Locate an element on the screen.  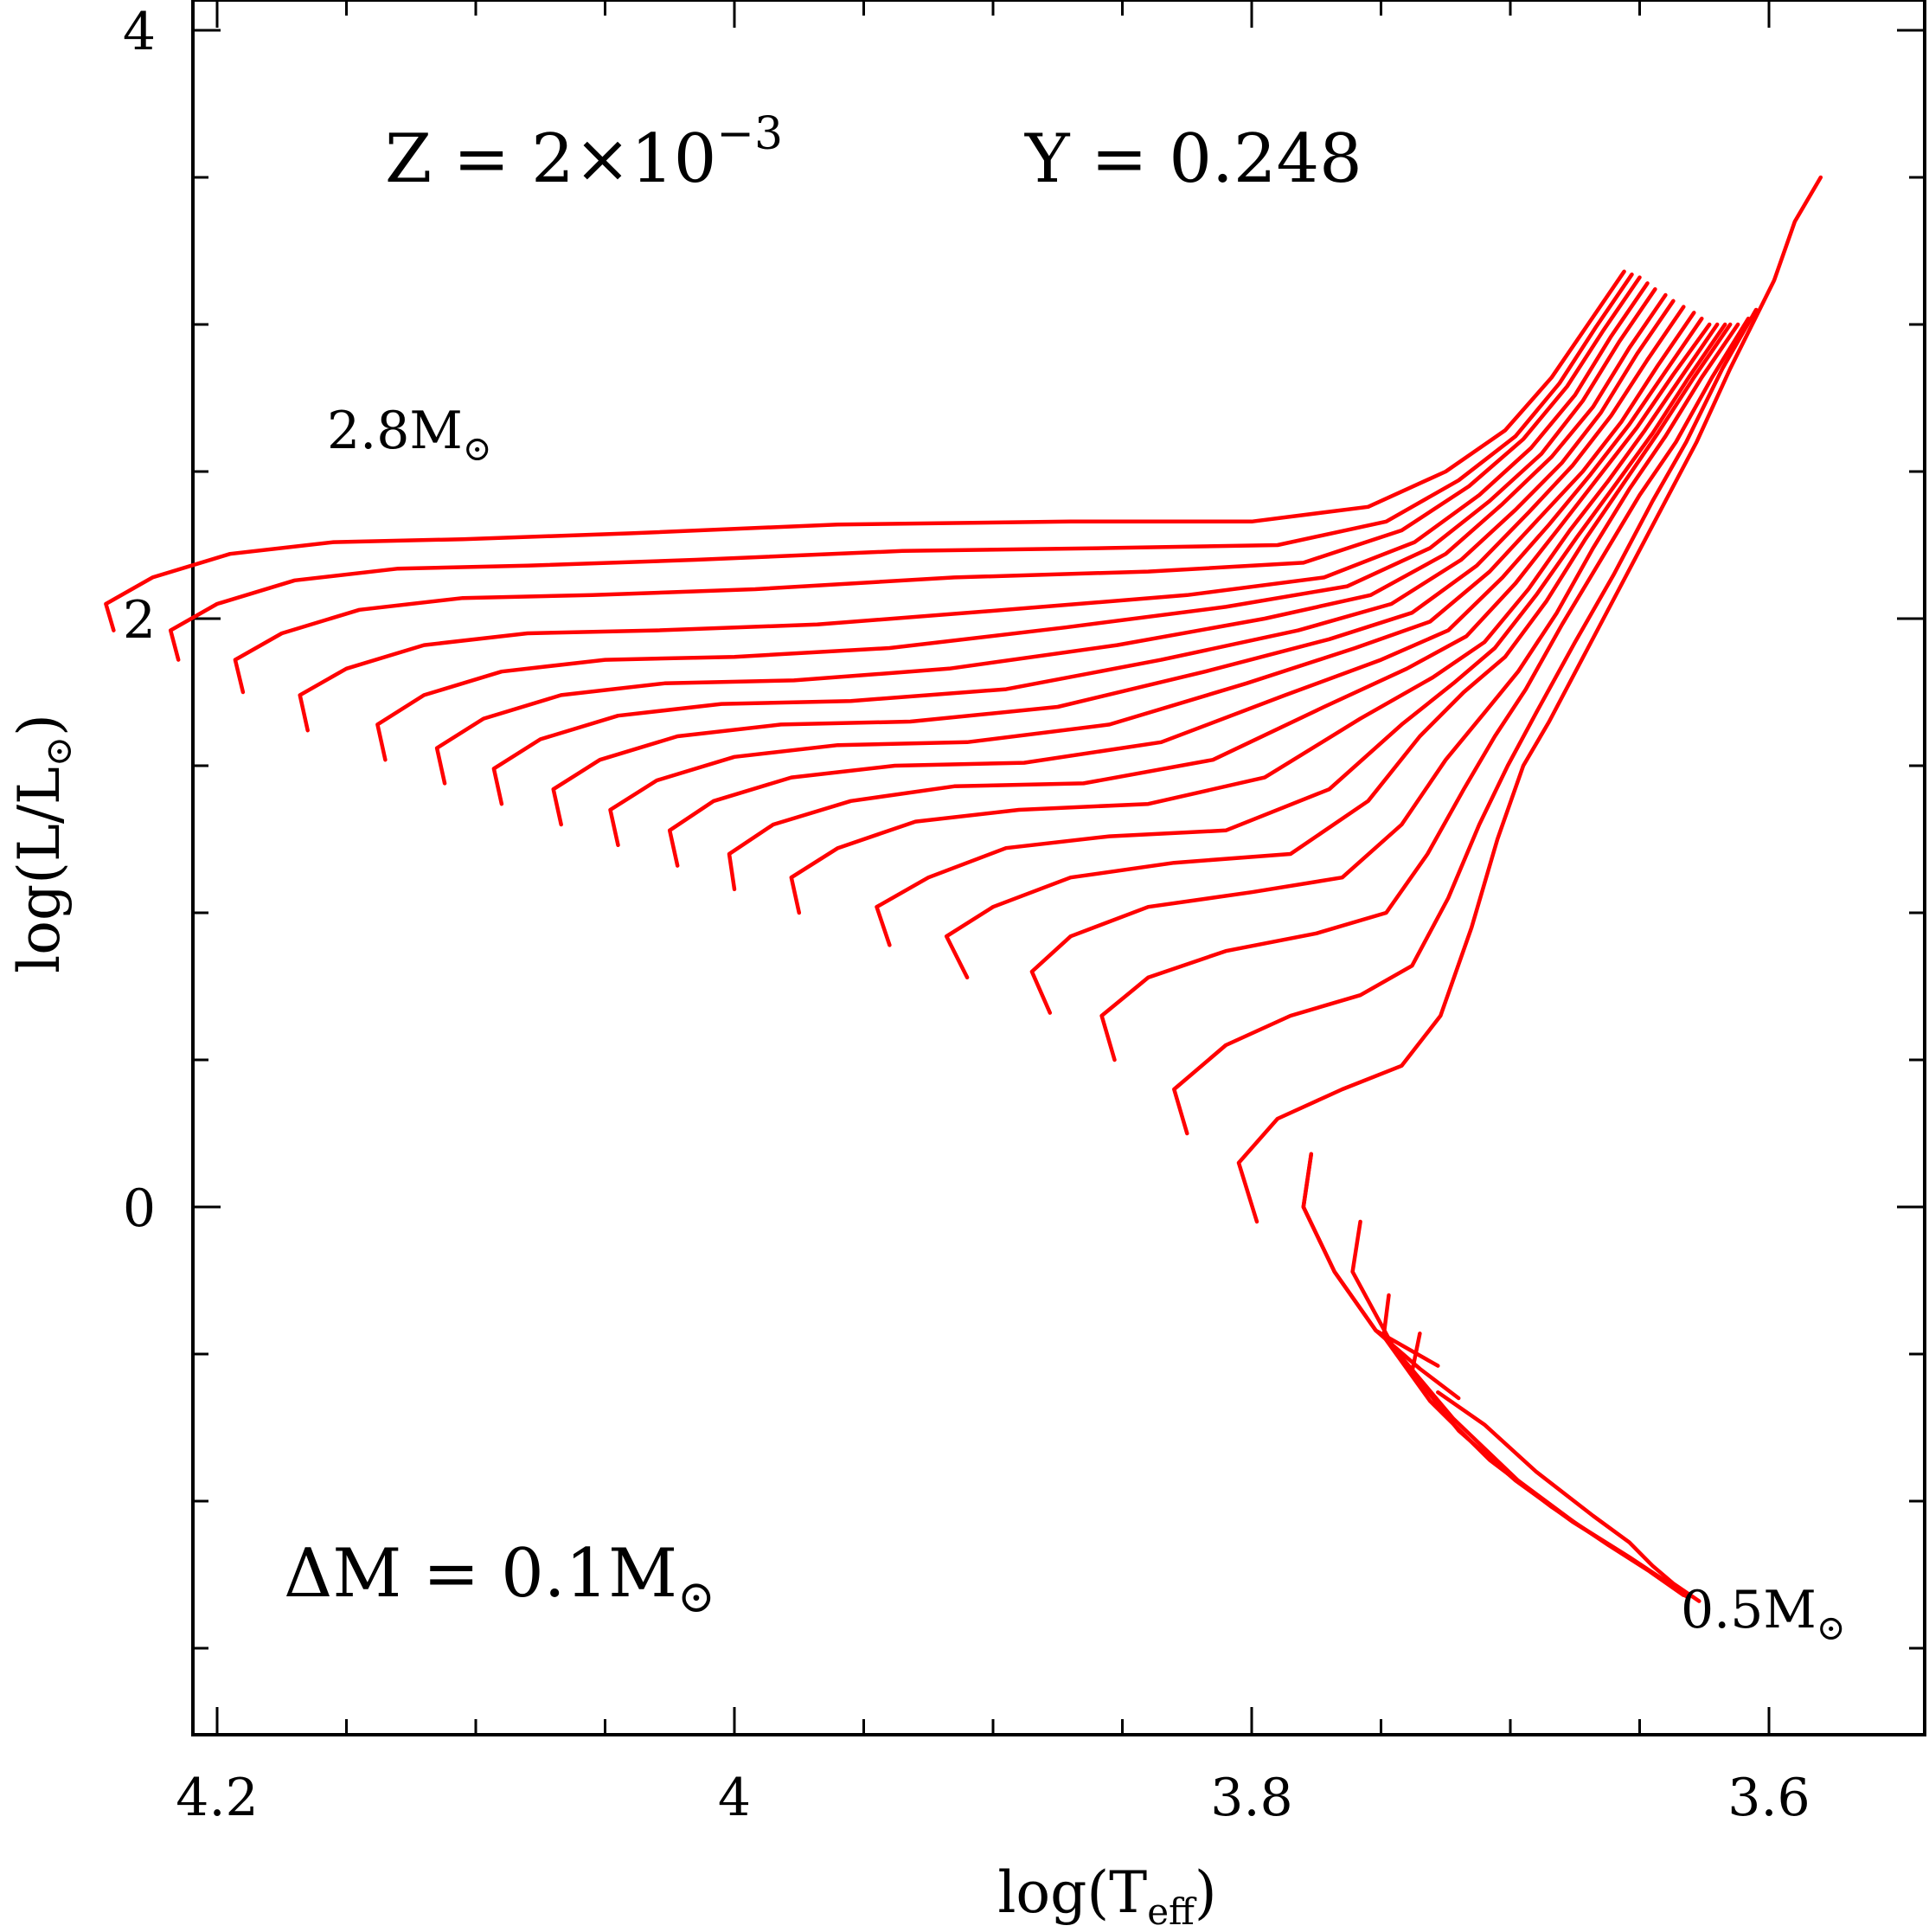
composition-z-text: Z = 2×10 is located at coordinates (550, 159).